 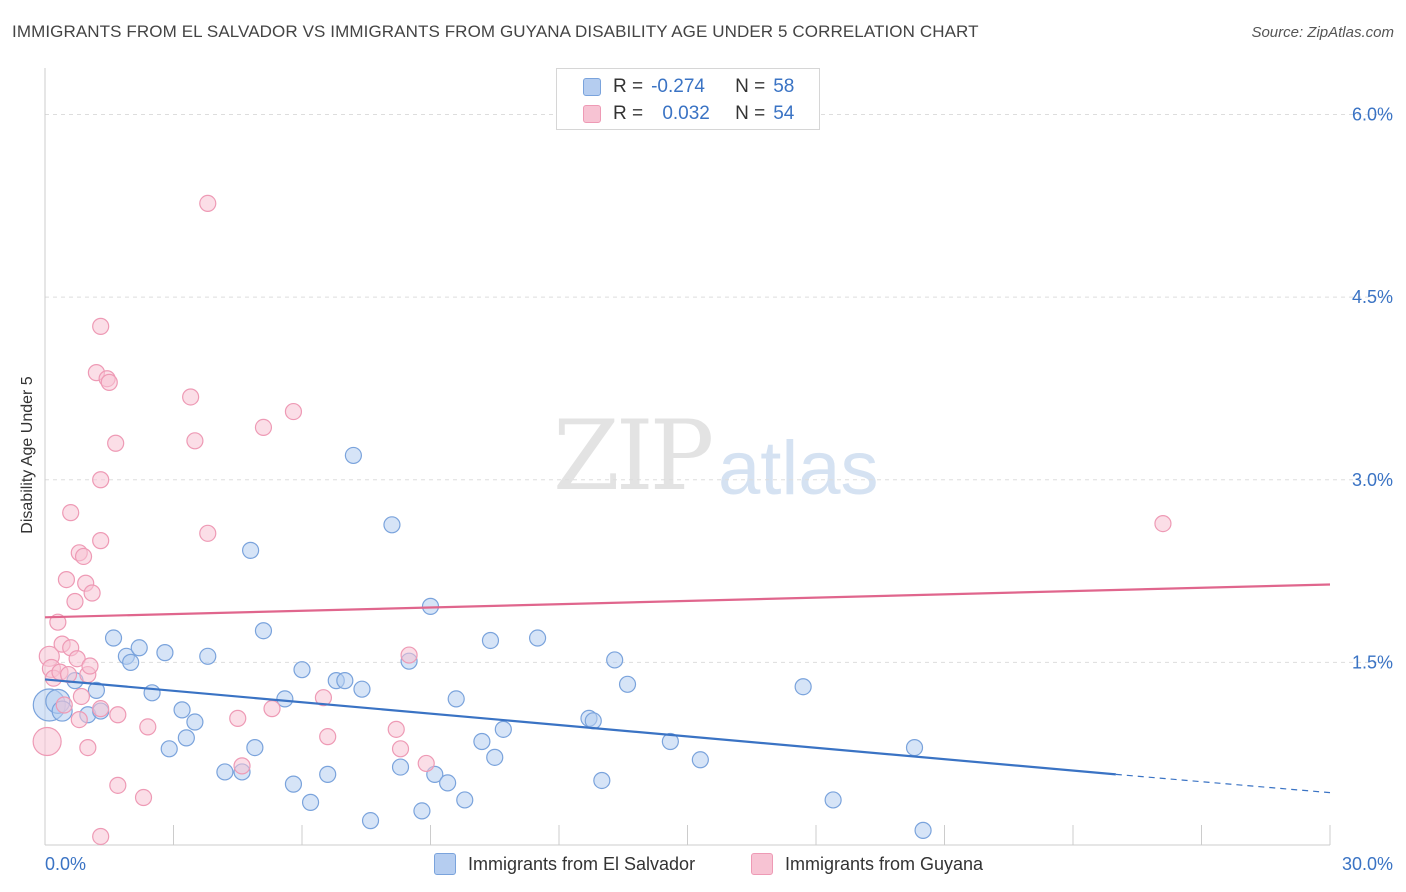 I want to click on legend-r-value: -0.274, so click(x=678, y=86).